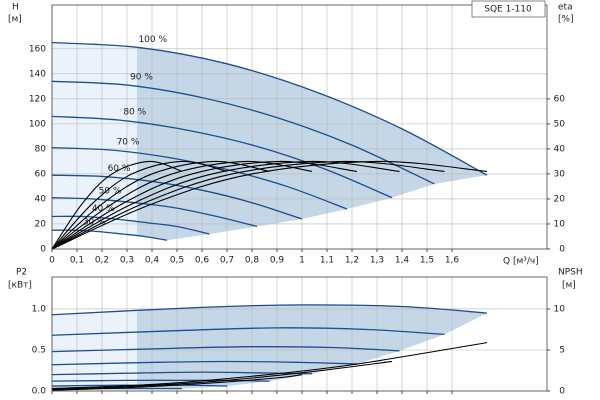 This screenshot has height=400, width=600. Describe the element at coordinates (94, 223) in the screenshot. I see `curve-label: 30 %` at that location.